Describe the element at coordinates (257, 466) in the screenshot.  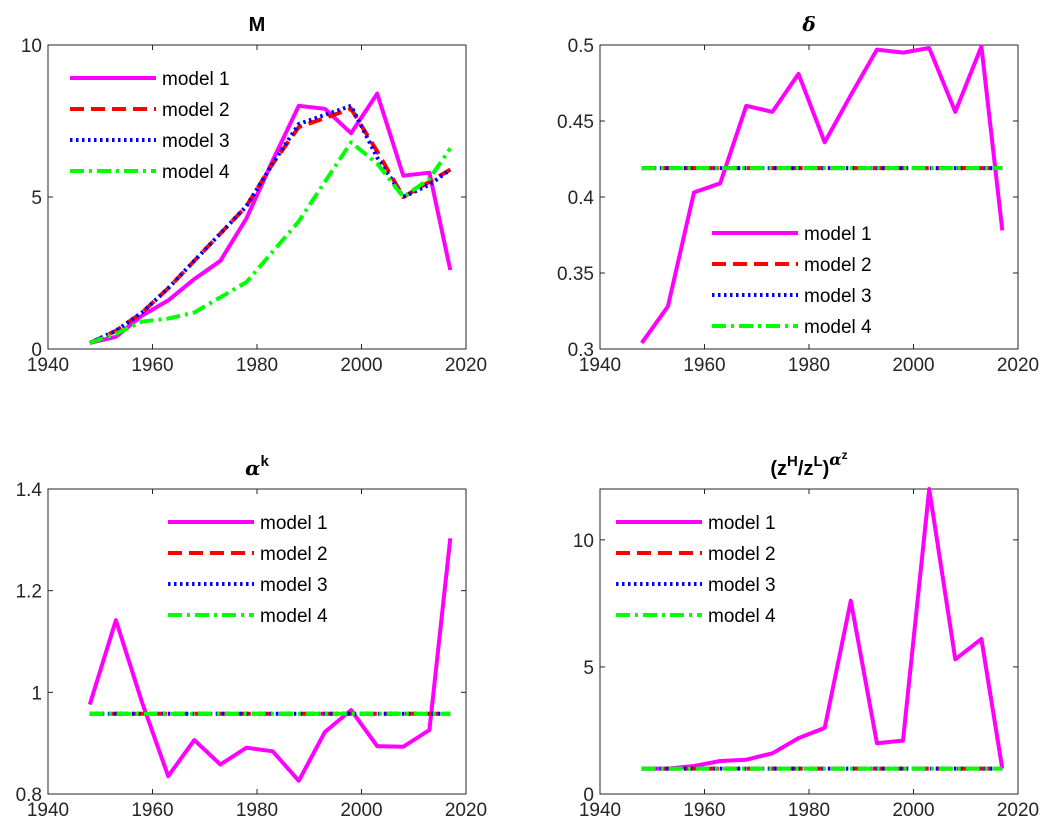
I see `chart-title: αk` at that location.